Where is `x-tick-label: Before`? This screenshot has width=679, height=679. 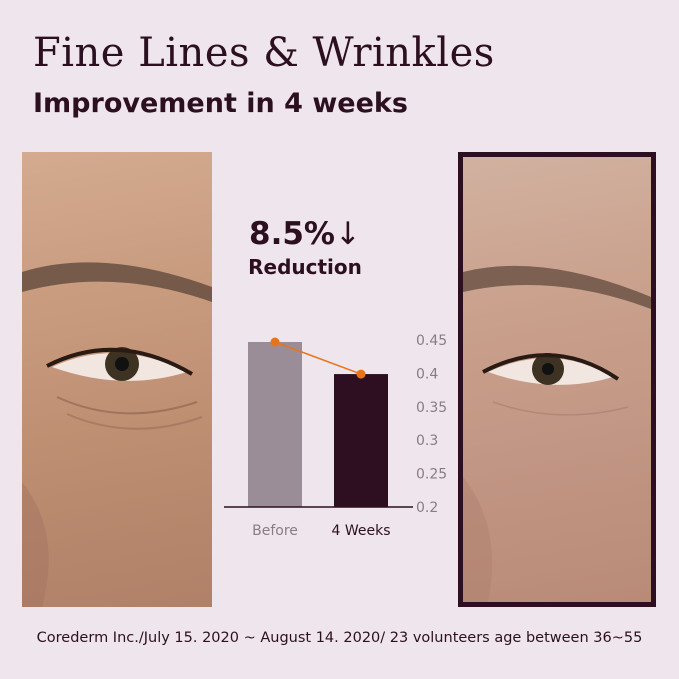 x-tick-label: Before is located at coordinates (275, 531).